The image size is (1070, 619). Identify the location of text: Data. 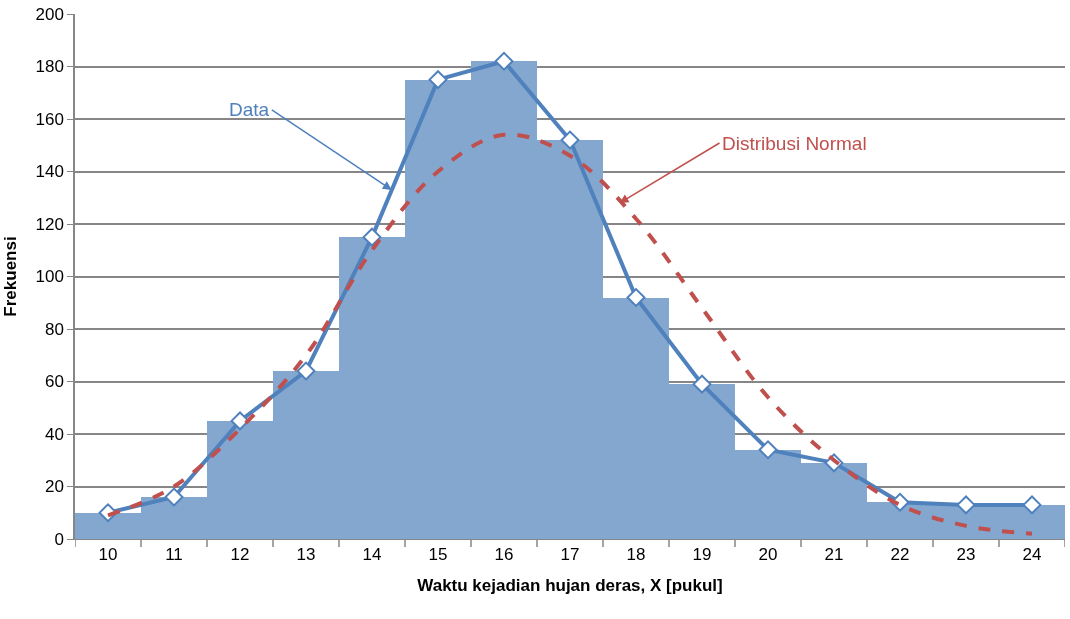
(249, 109).